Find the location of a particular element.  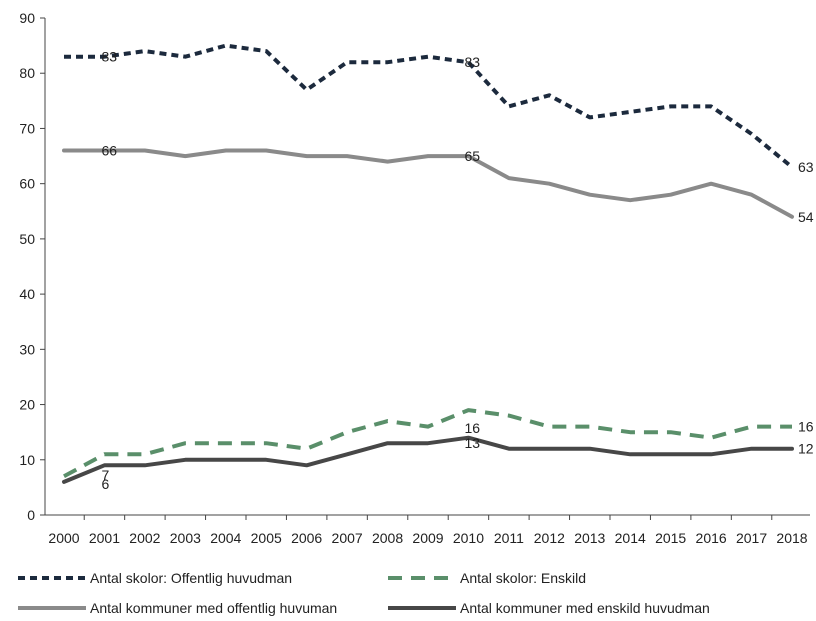

x-tick-label: 2009 is located at coordinates (427, 538).